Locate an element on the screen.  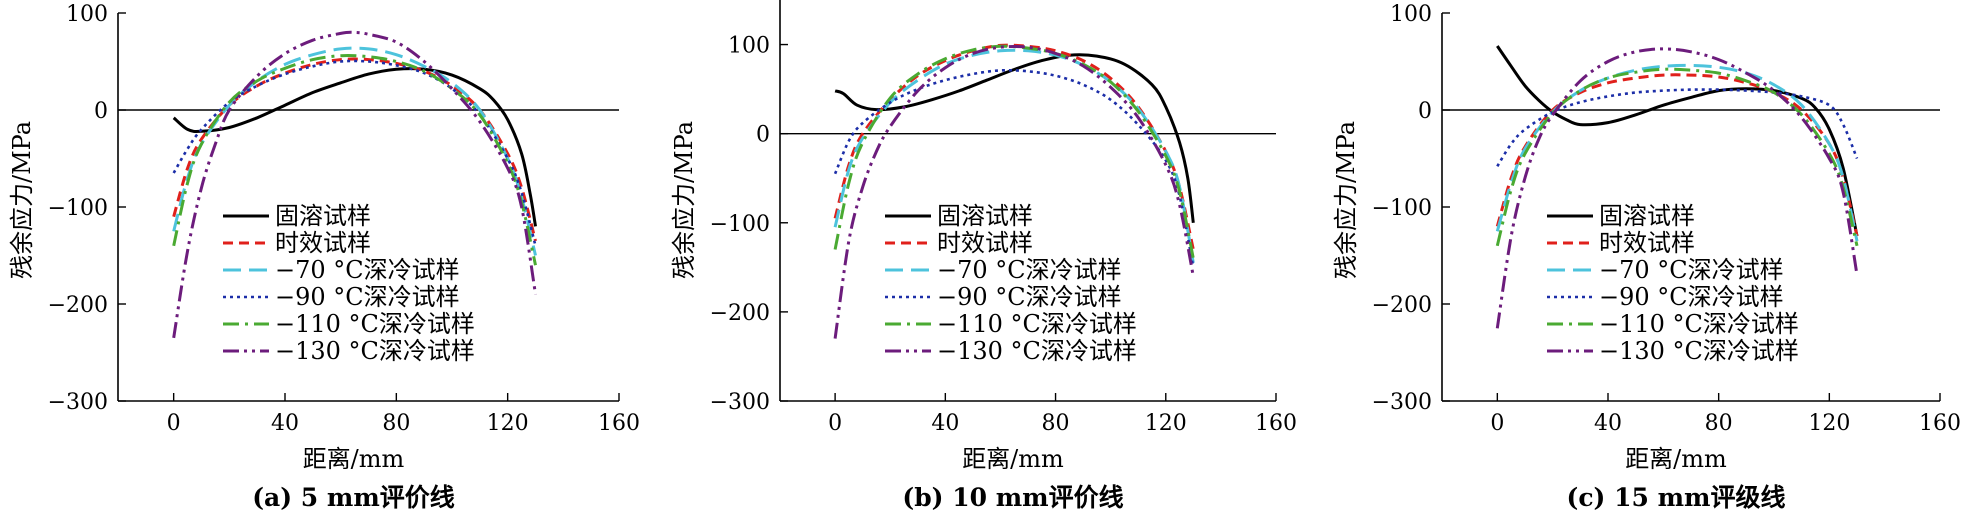
panel-caption: (a) 5 mm评价线 is located at coordinates (353, 497).